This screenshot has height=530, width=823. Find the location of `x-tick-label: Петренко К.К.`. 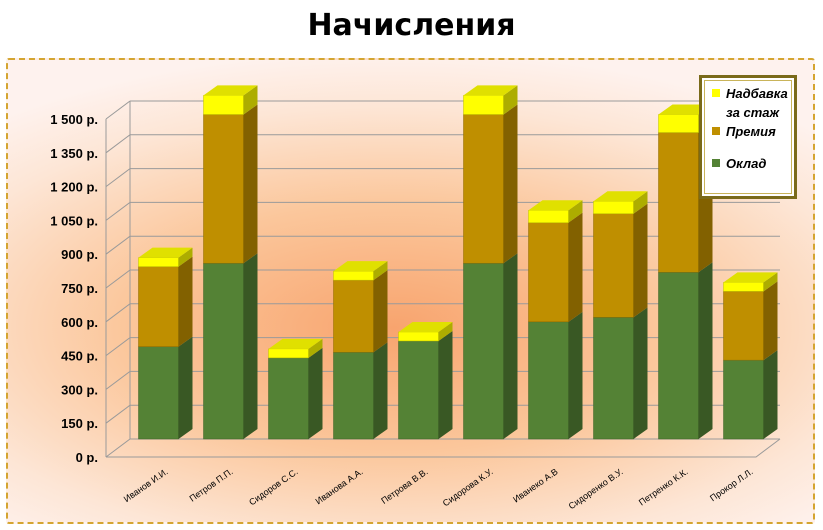

x-tick-label: Петренко К.К. is located at coordinates (663, 486).